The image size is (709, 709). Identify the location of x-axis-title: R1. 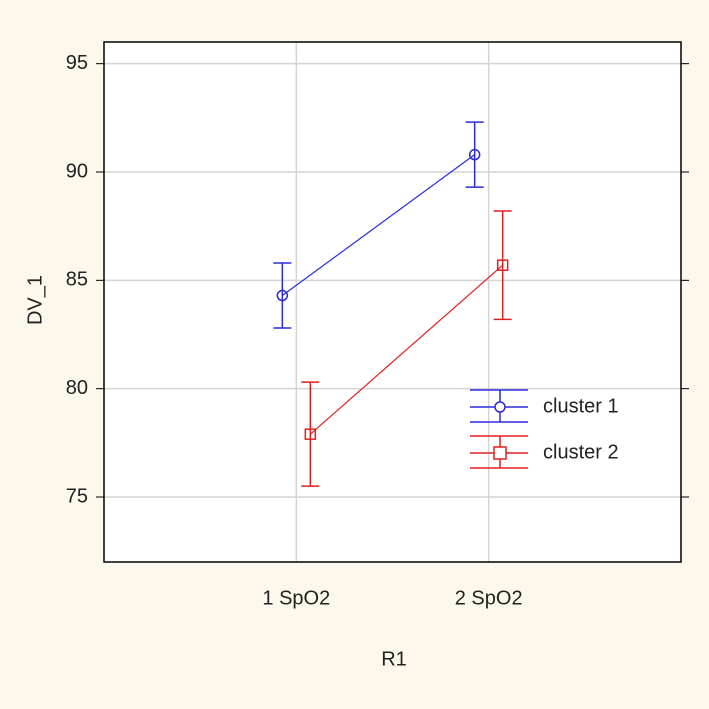
(394, 659).